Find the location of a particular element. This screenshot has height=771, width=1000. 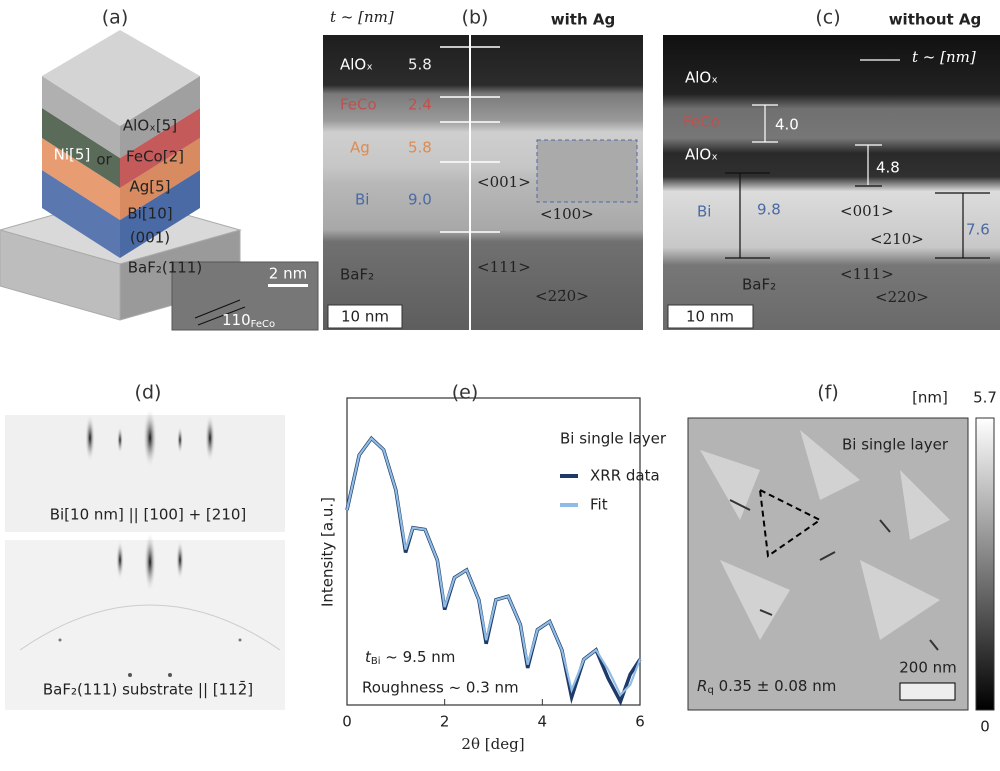

colorbar-min: 0 is located at coordinates (985, 727).